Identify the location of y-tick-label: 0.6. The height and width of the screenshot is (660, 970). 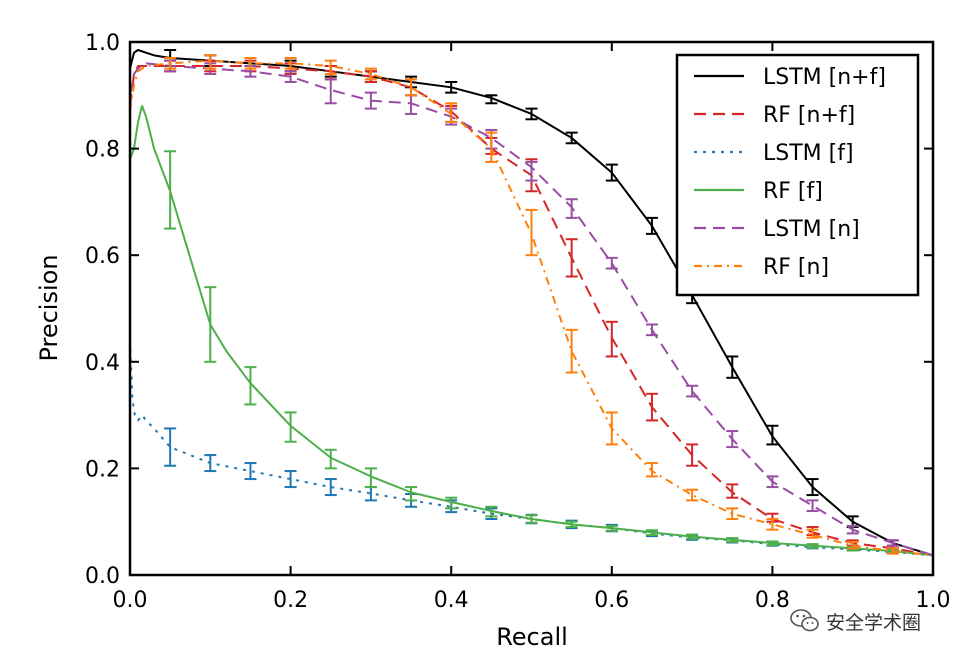
(102, 256).